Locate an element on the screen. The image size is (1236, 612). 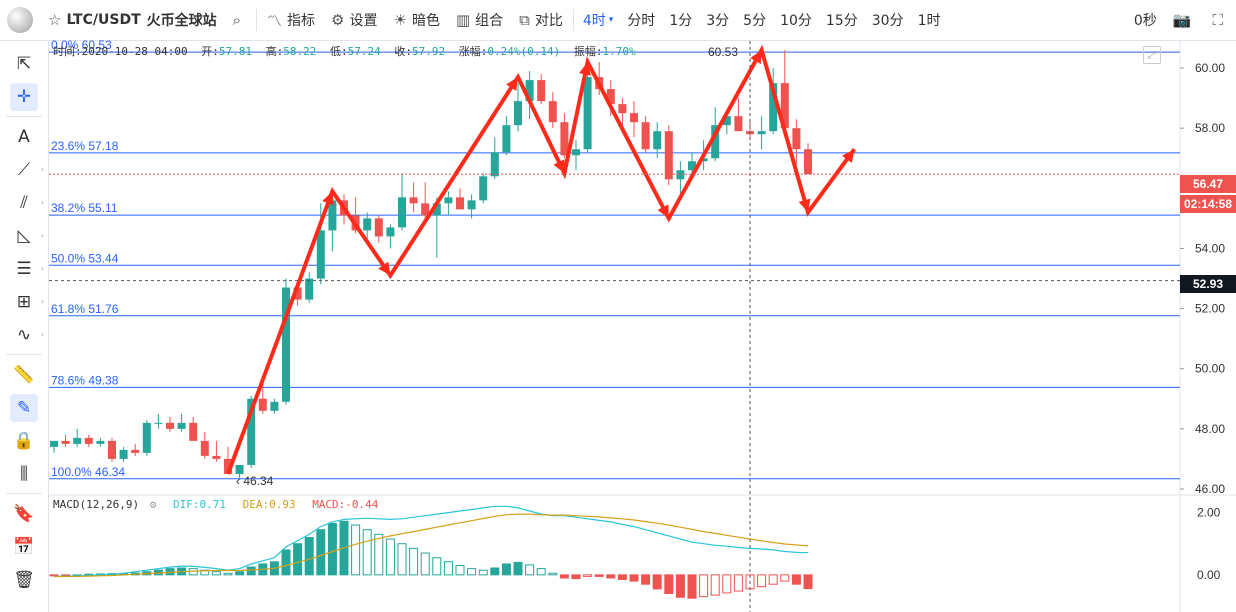
dark-mode-button: ☀ 暗色 is located at coordinates (417, 20).